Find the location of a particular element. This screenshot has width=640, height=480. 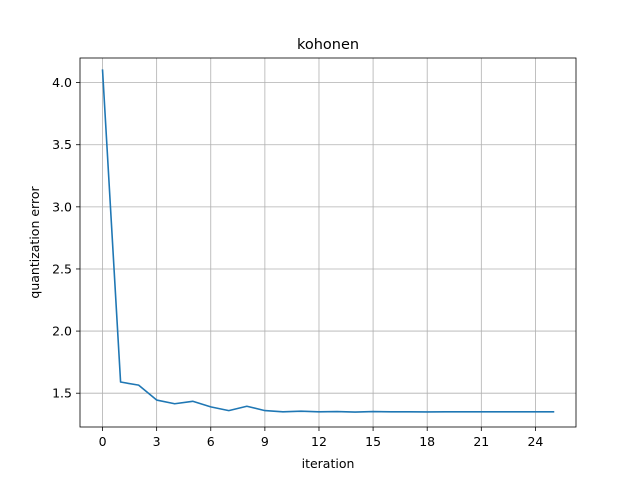

x-tick-label: 24 is located at coordinates (535, 441).